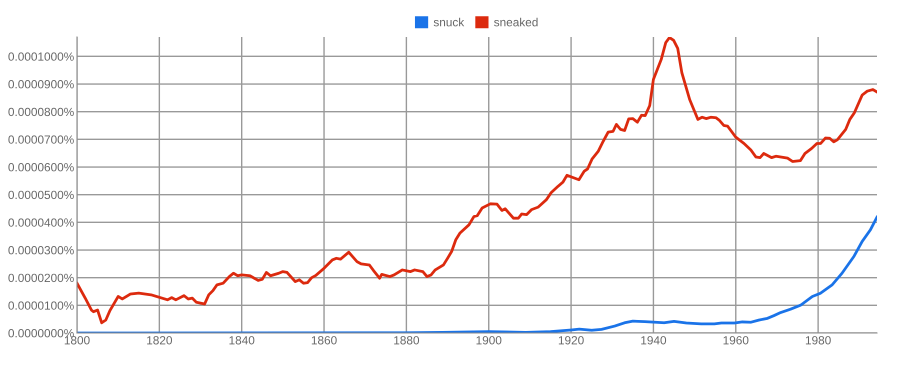 The height and width of the screenshot is (374, 904). I want to click on y-tick-label: 0.0000400%, so click(41, 222).